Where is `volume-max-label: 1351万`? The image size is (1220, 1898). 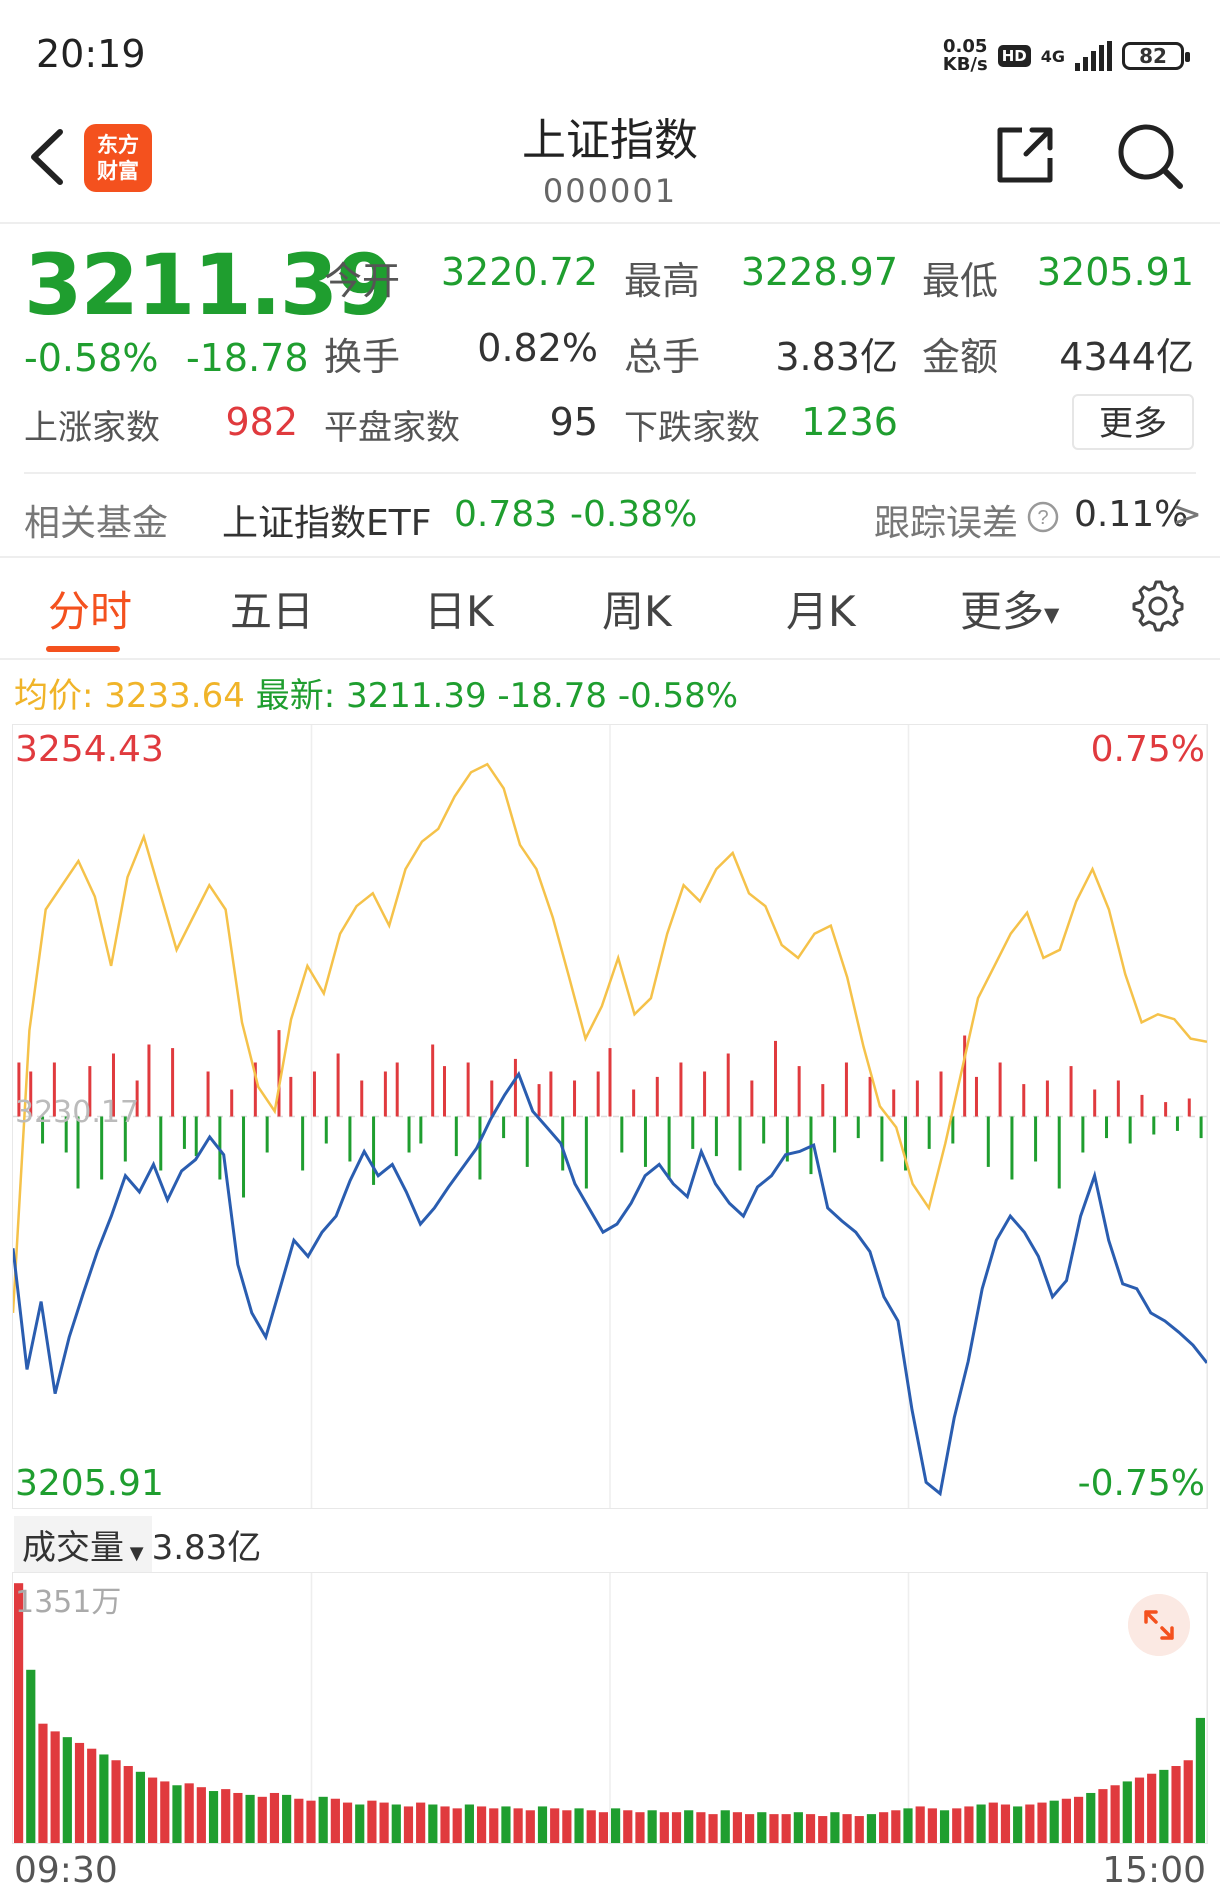
volume-max-label: 1351万 is located at coordinates (68, 1602).